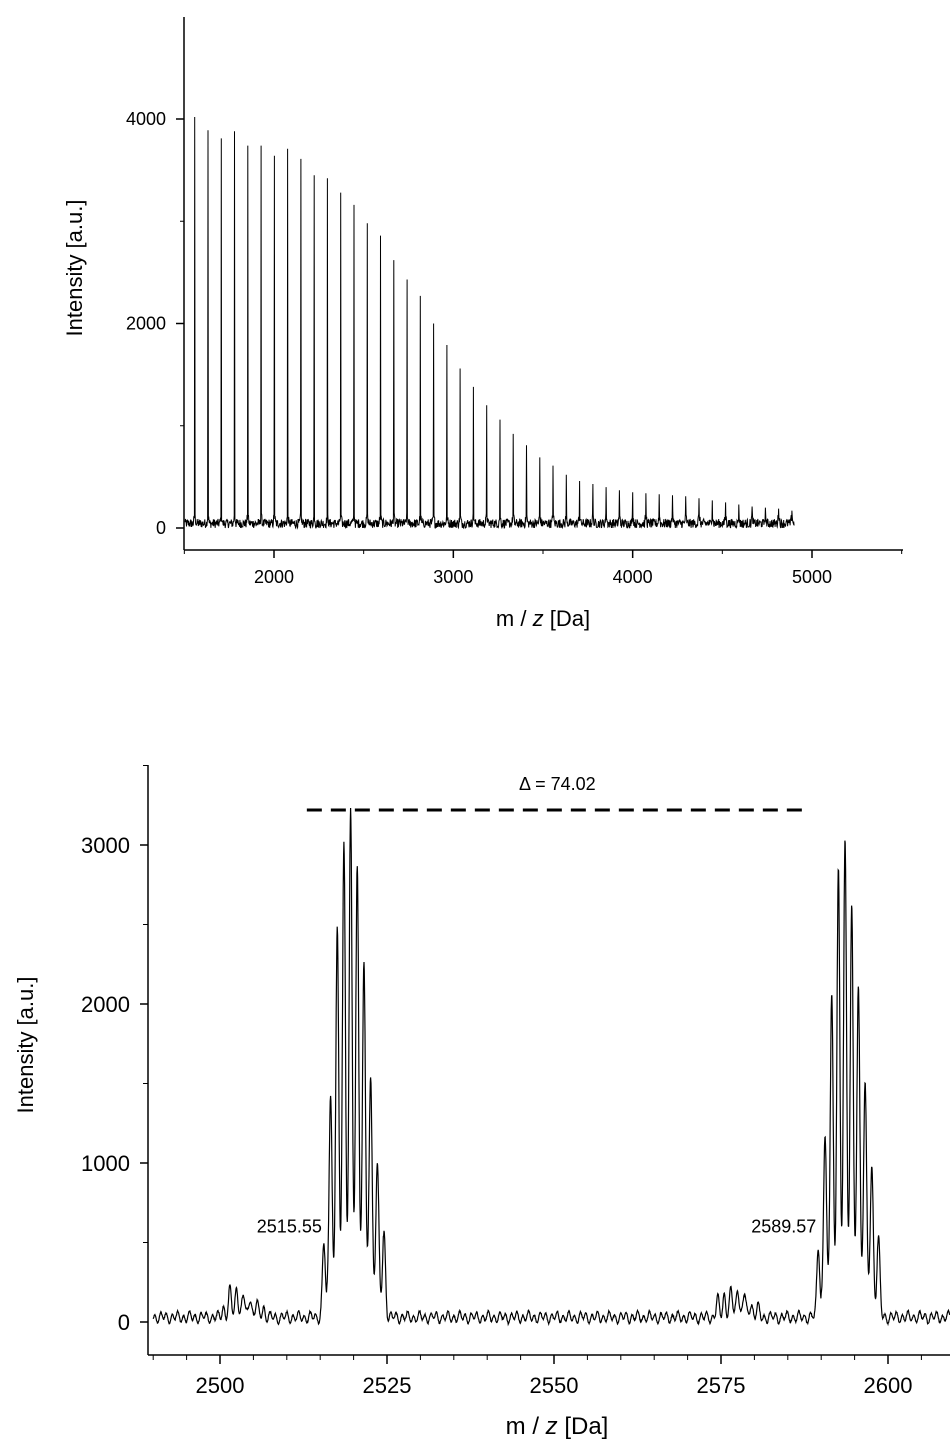  What do you see at coordinates (543, 618) in the screenshot?
I see `top-x-axis-title: m / z [Da]` at bounding box center [543, 618].